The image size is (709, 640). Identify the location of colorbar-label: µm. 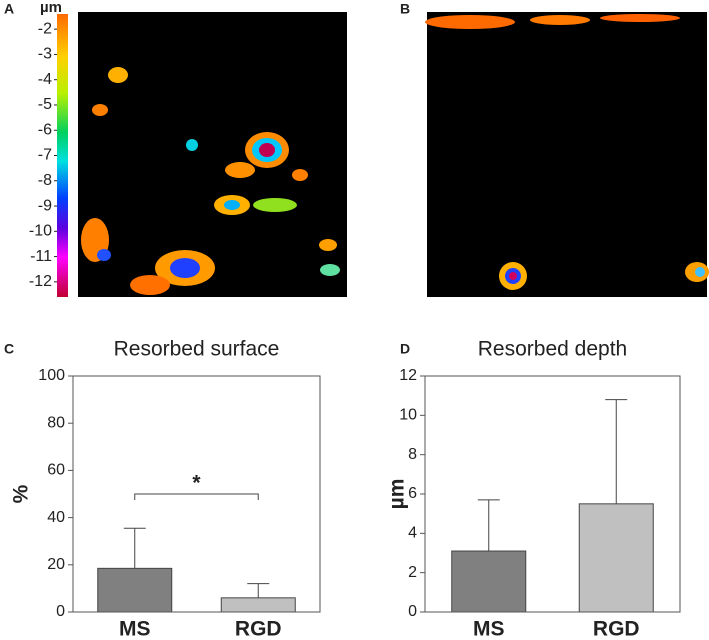
(51, 8).